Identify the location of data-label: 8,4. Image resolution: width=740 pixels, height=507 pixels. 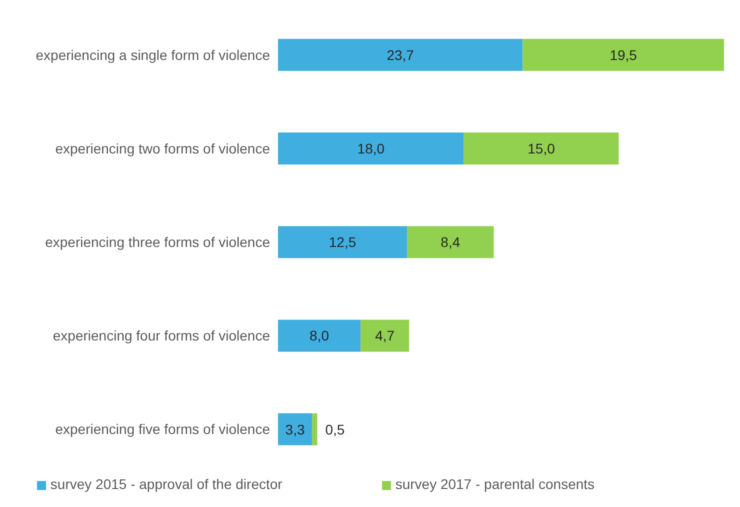
(450, 242).